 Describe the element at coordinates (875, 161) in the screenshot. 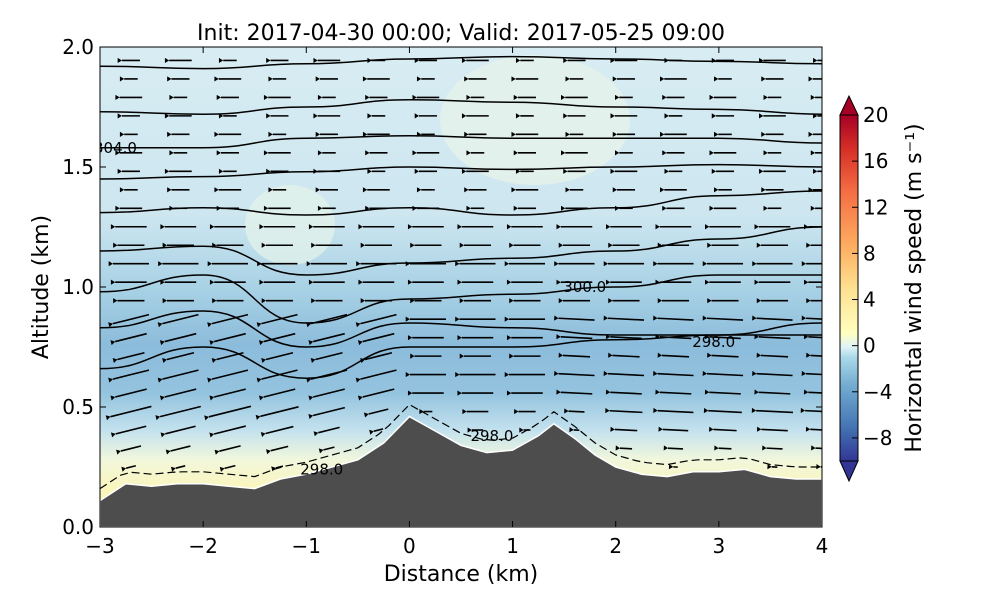

I see `colorbar-tick-label: 16` at that location.